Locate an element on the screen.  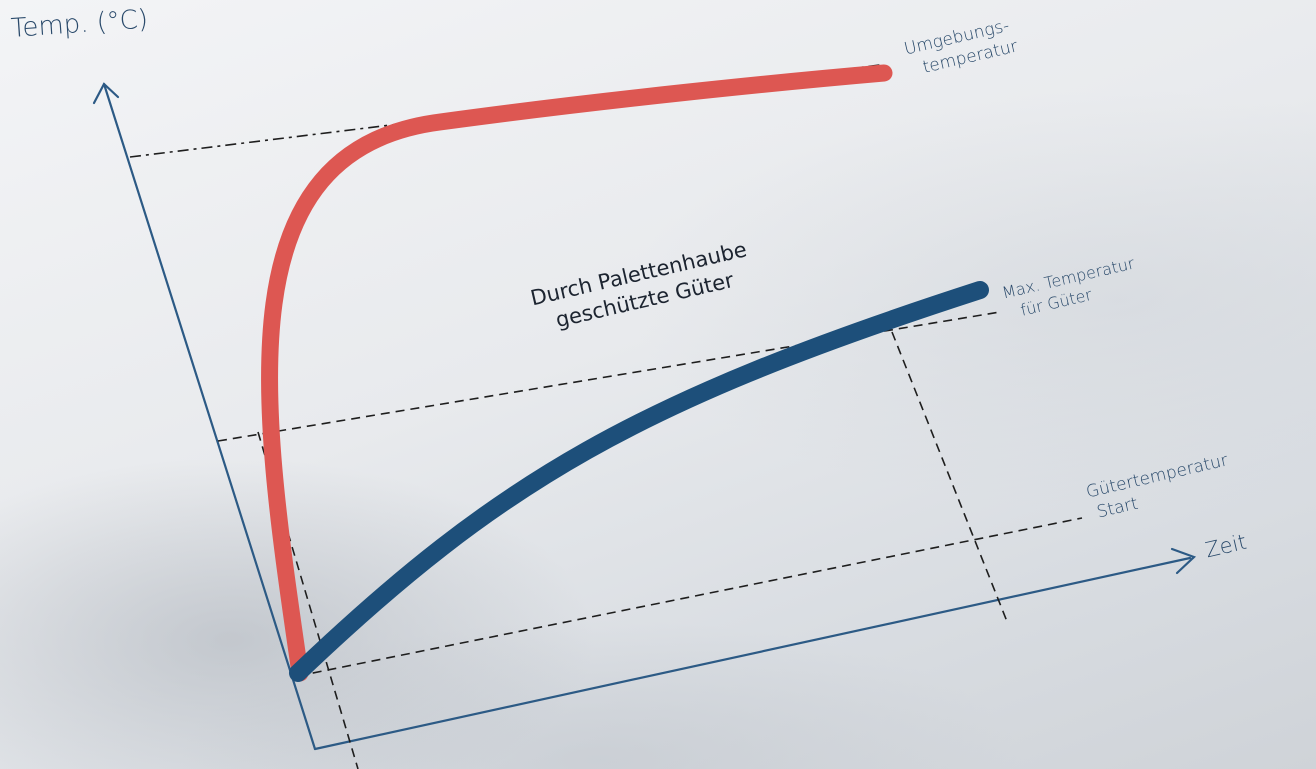
y-axis-arrow is located at coordinates (106, 93).